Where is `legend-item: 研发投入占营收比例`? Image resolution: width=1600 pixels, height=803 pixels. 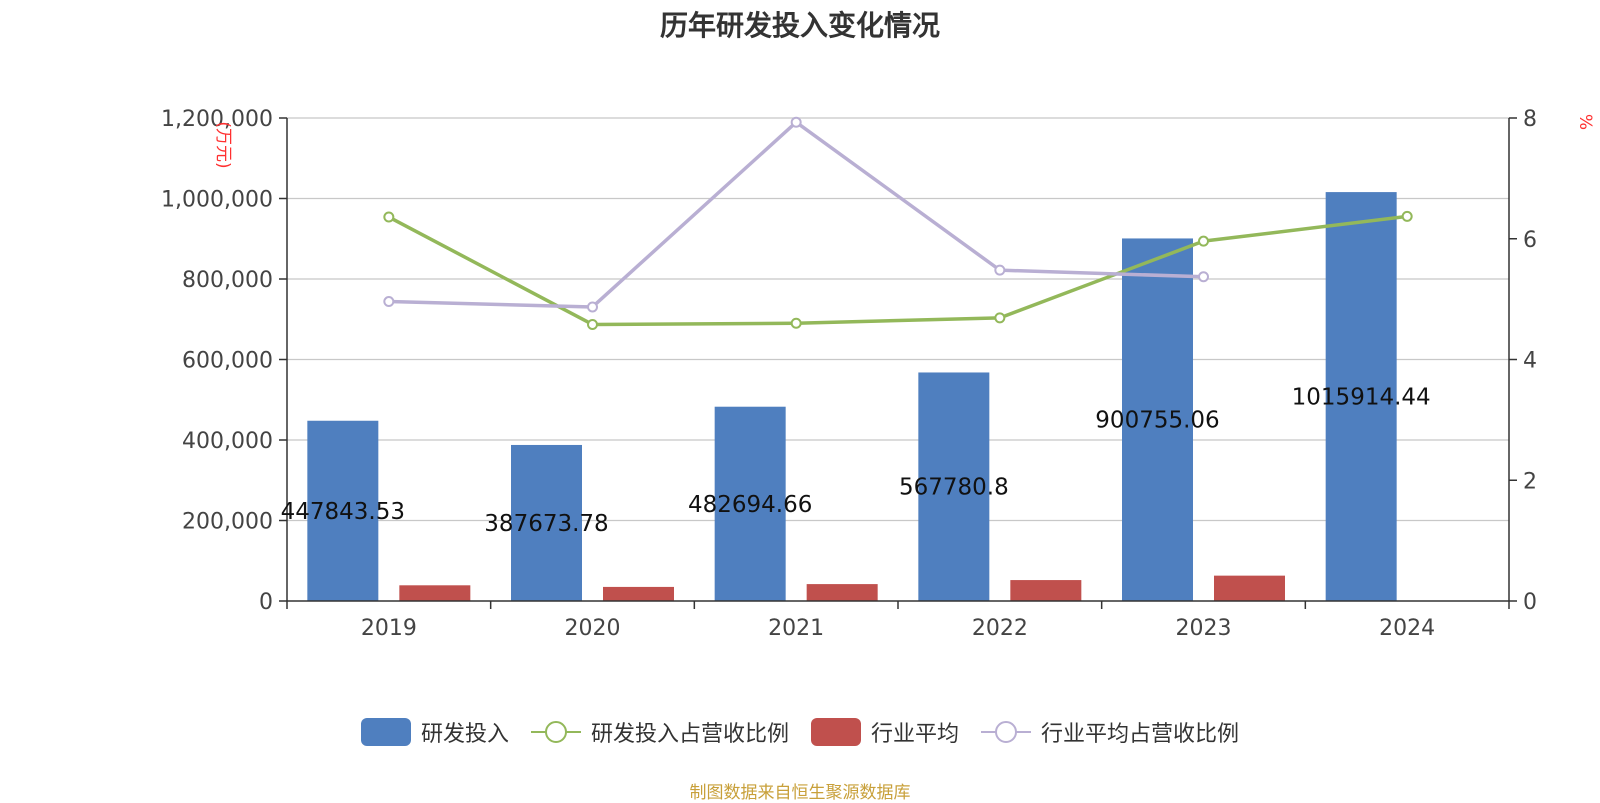
legend-item: 研发投入占营收比例 is located at coordinates (659, 732).